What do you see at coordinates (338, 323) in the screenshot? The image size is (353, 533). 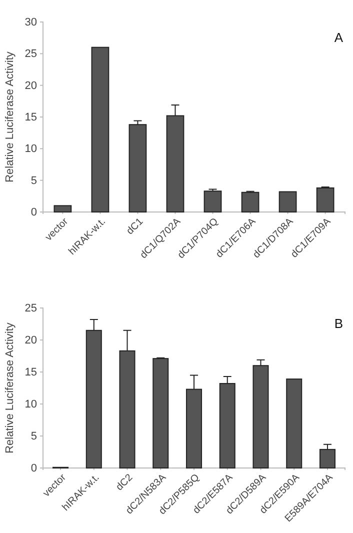 I see `annotation: B` at bounding box center [338, 323].